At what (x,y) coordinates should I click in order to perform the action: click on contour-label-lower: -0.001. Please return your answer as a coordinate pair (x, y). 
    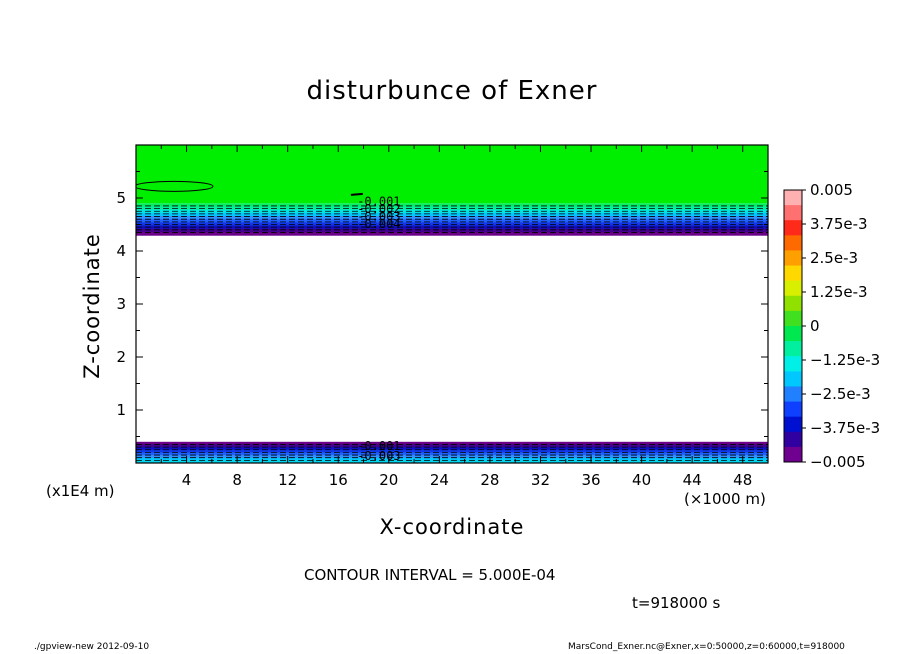
    Looking at the image, I should click on (378, 446).